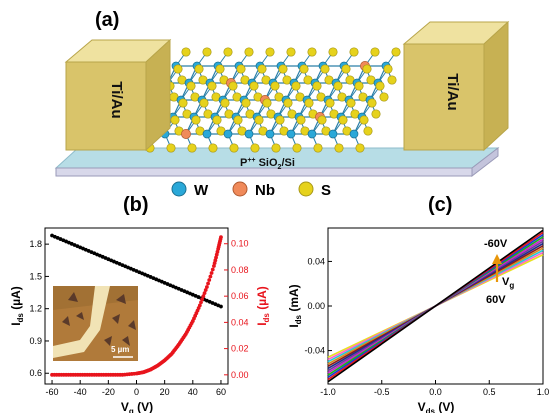 The width and height of the screenshot is (550, 413). What do you see at coordinates (295, 305) in the screenshot?
I see `plot-c-ylabel: Ids (mA)` at bounding box center [295, 305].